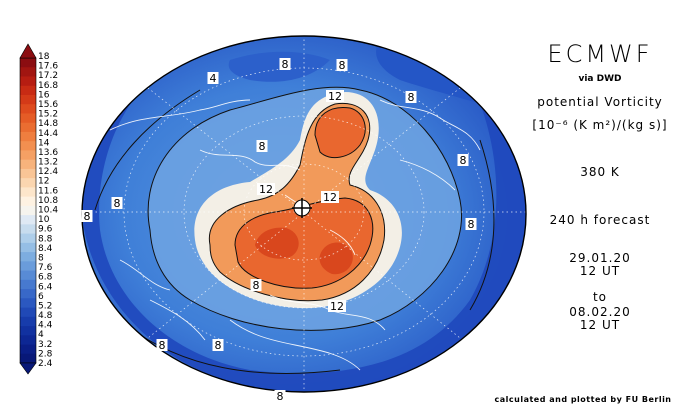  What do you see at coordinates (600, 297) in the screenshot?
I see `to-label: to` at bounding box center [600, 297].